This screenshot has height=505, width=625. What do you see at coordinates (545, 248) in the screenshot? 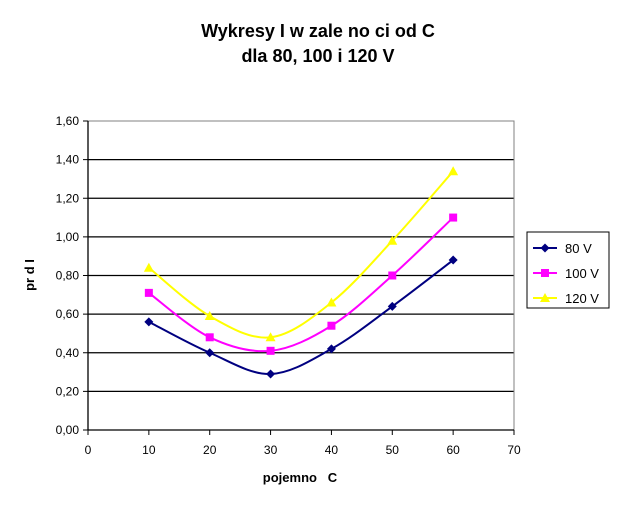
I see `legend-marker-80v` at bounding box center [545, 248].